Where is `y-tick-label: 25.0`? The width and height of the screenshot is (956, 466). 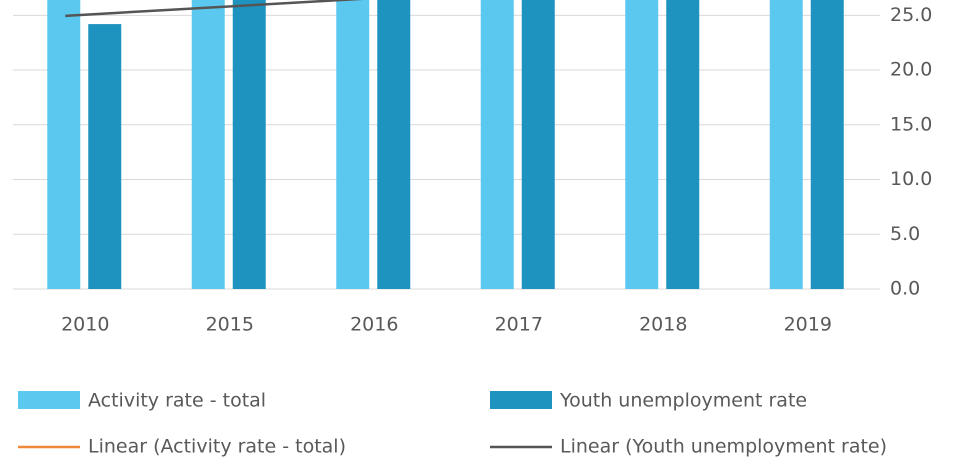 y-tick-label: 25.0 is located at coordinates (911, 15).